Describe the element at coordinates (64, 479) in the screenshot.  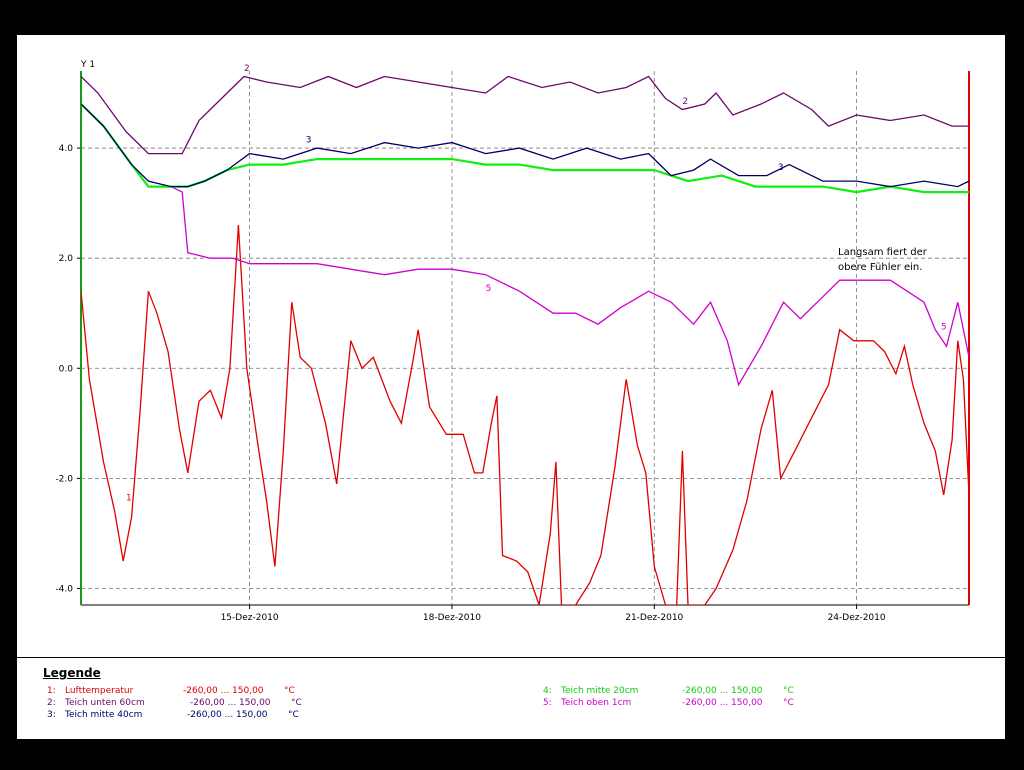
I see `y-tick-label: -2.0` at that location.